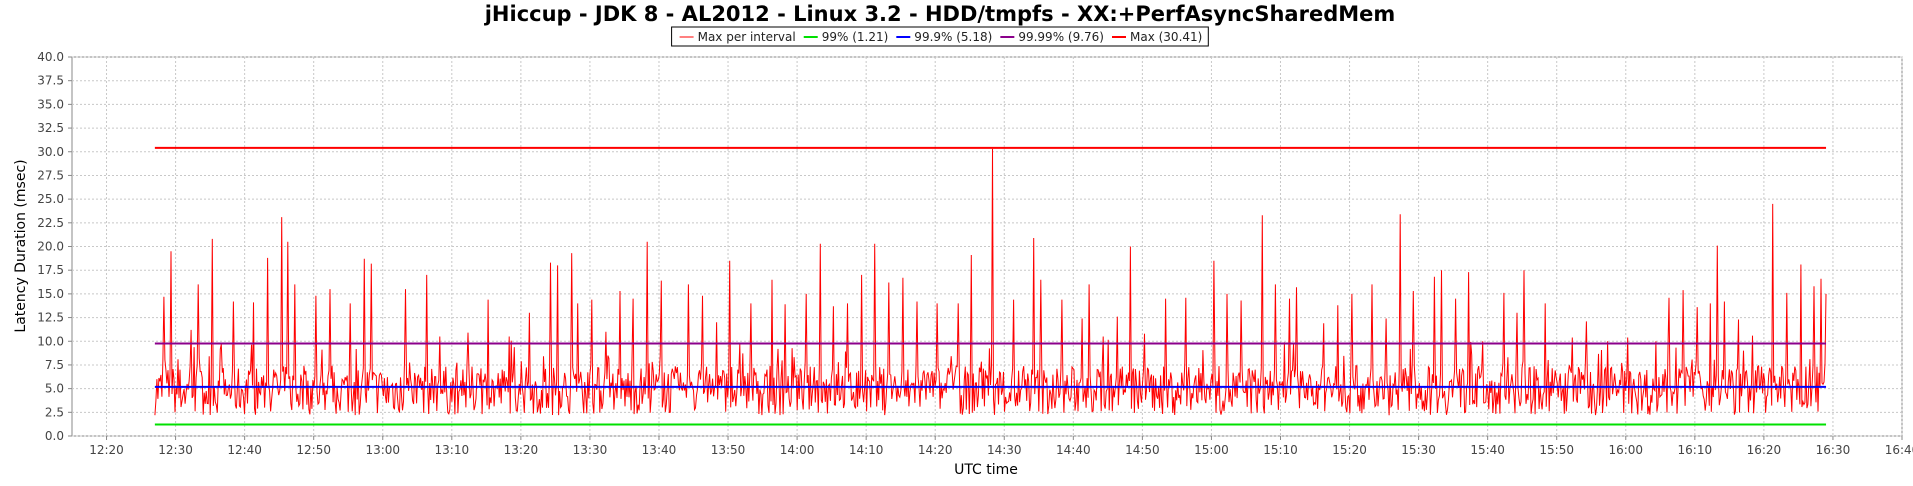 The width and height of the screenshot is (1913, 486). Describe the element at coordinates (747, 37) in the screenshot. I see `legend-item: Max per interval` at that location.